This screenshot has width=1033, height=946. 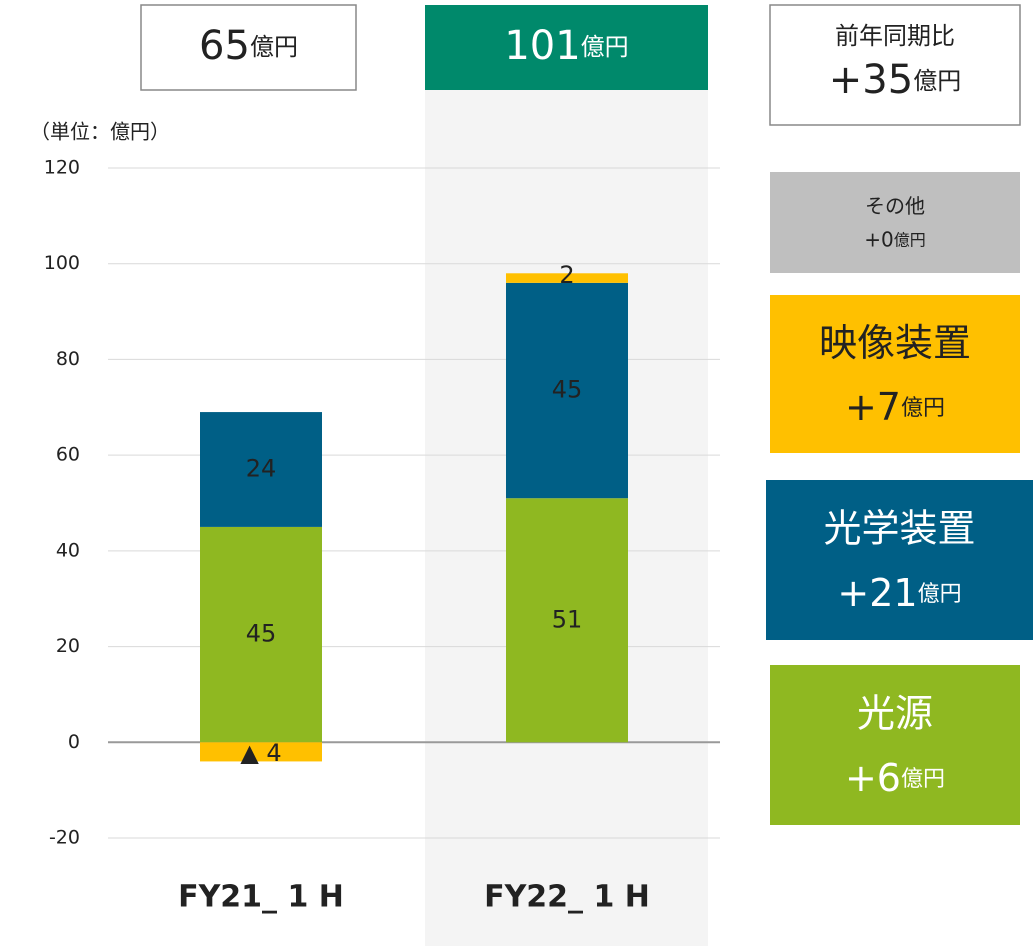 I want to click on legend-change: +21億円, so click(x=899, y=593).